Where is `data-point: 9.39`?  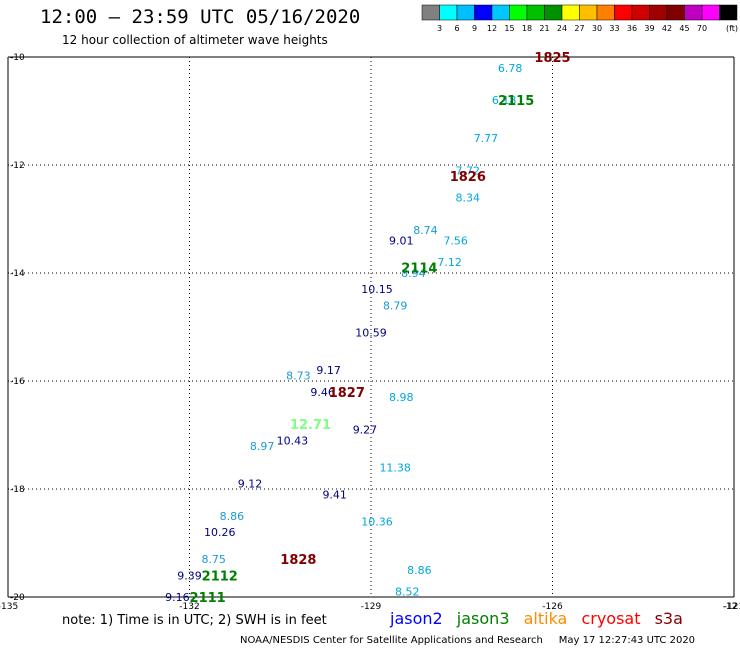
data-point: 9.39 is located at coordinates (189, 575).